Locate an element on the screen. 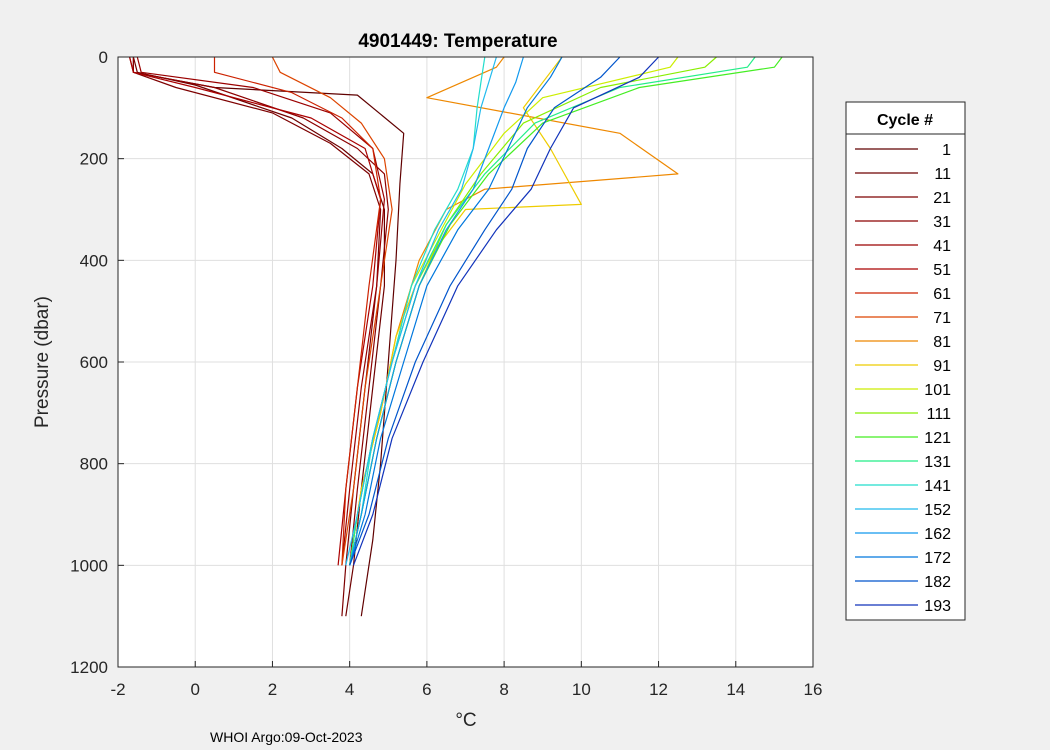 The width and height of the screenshot is (1050, 750). legend-entry-label: 131 is located at coordinates (937, 462).